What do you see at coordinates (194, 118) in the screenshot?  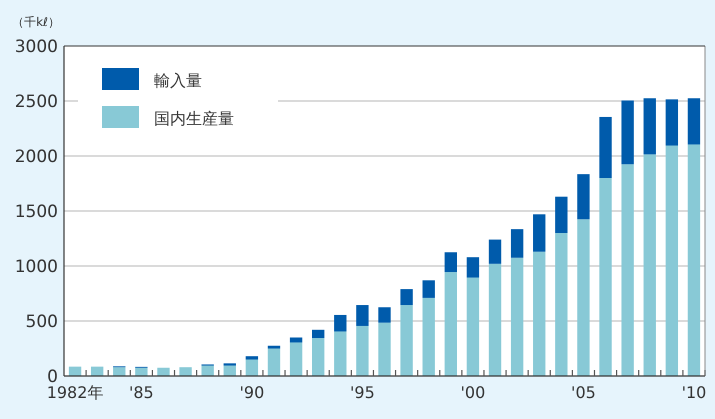 I see `legend-label: 国内生産量` at bounding box center [194, 118].